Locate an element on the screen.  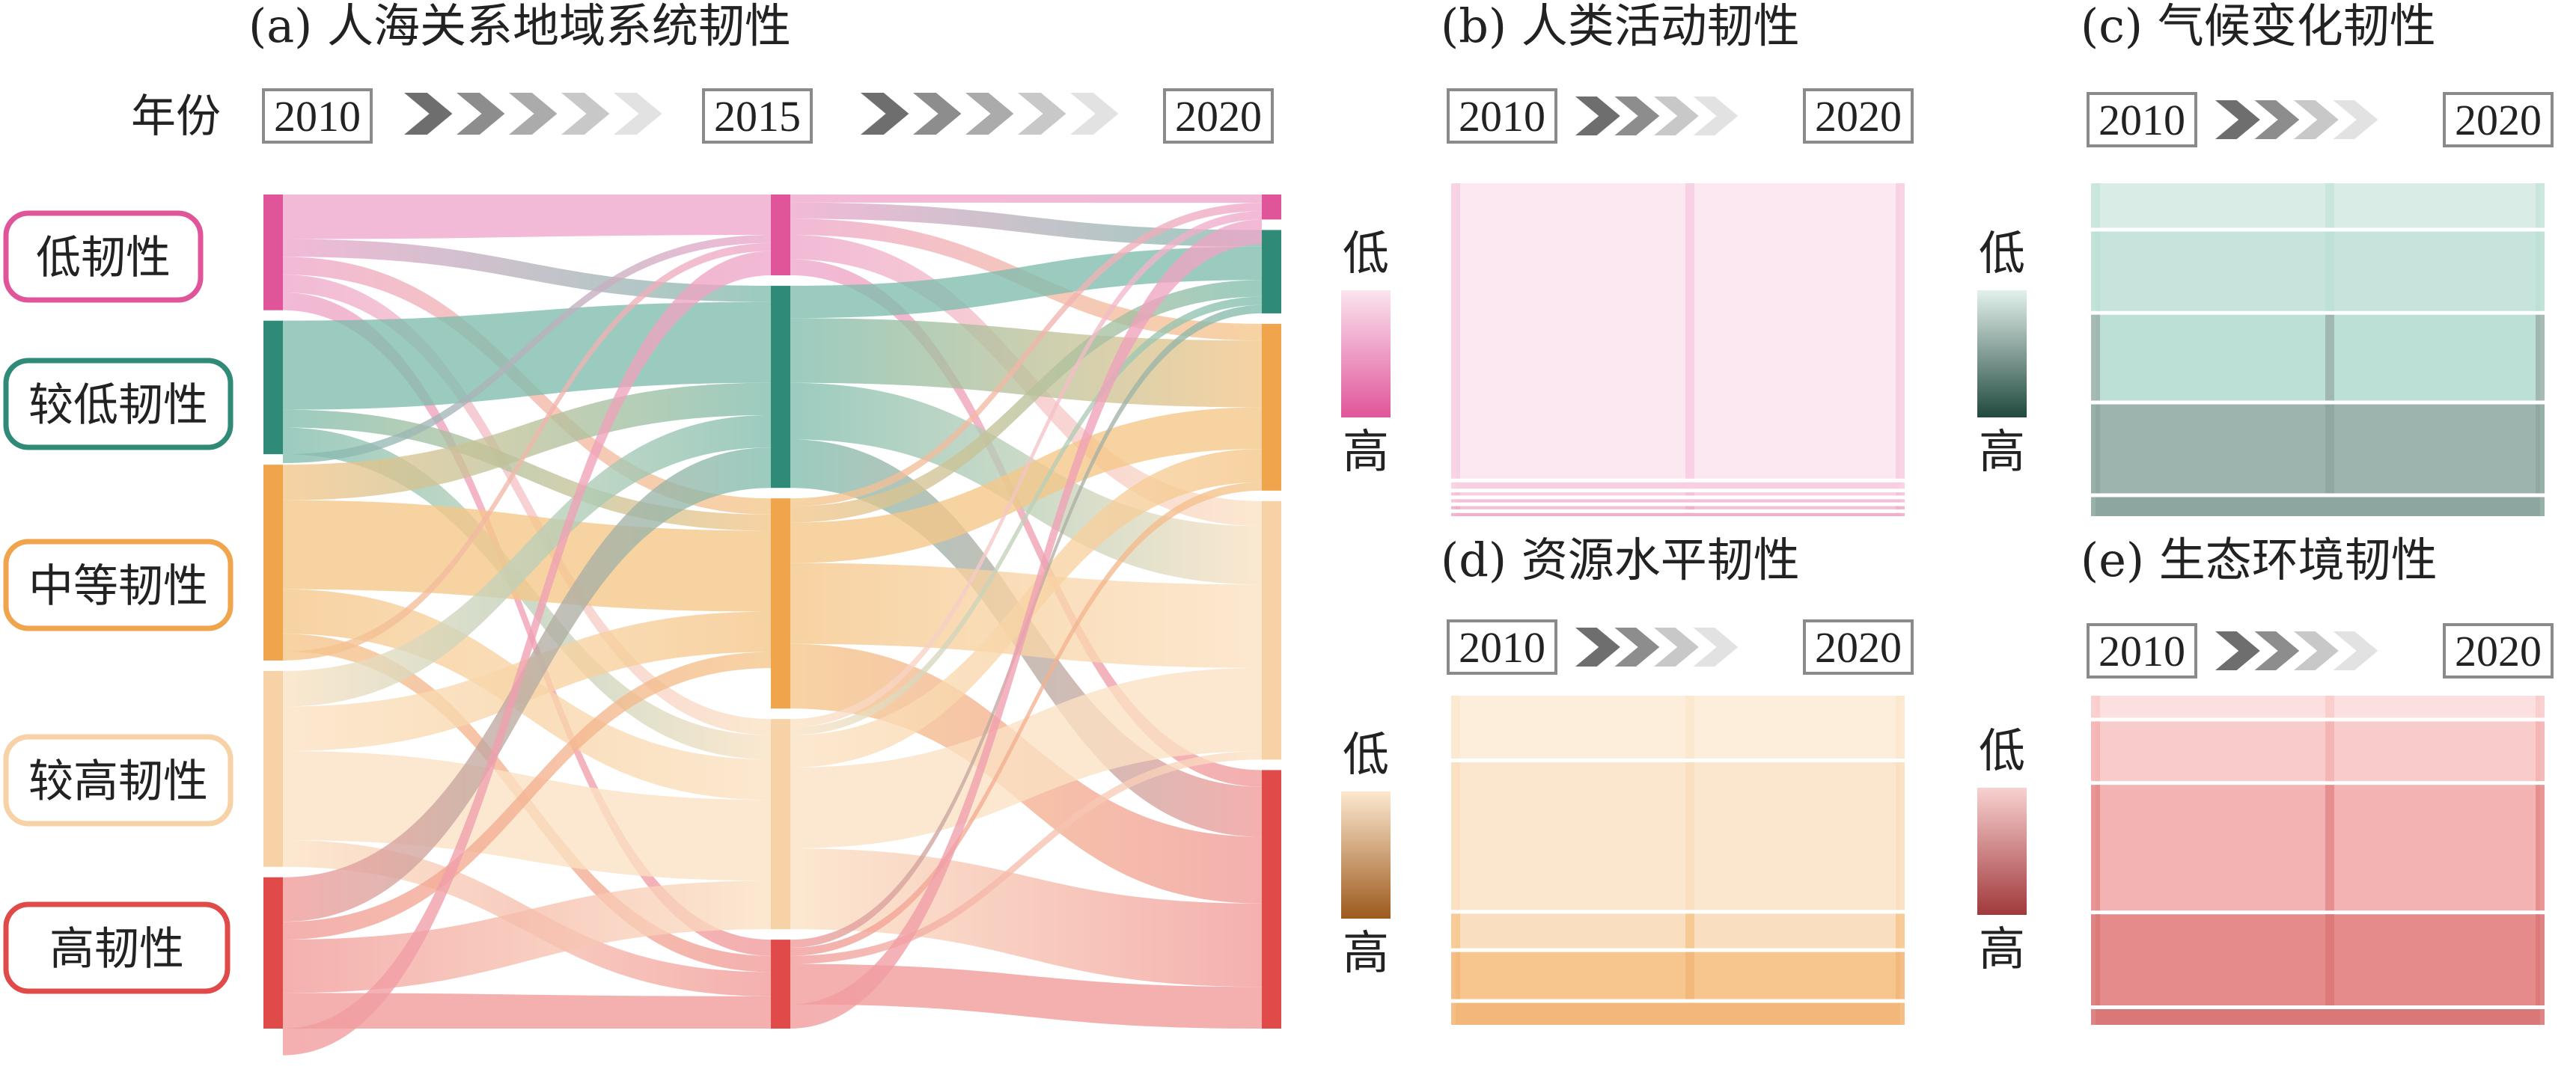
panel-b-legend: 低高 is located at coordinates (1366, 352).